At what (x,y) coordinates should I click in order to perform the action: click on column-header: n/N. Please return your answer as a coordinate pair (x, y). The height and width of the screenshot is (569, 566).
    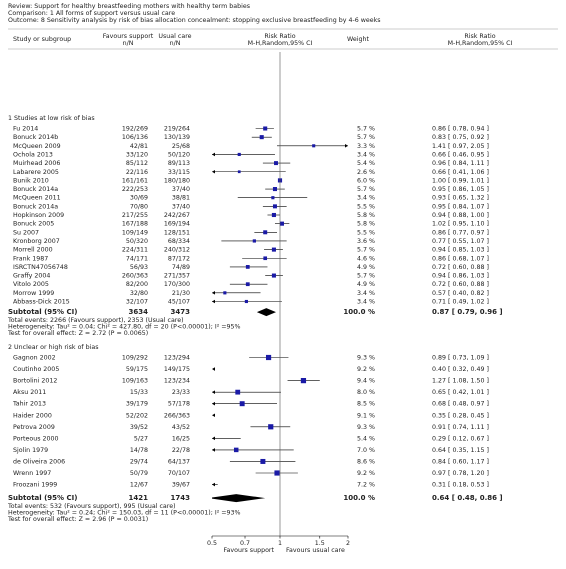
    Looking at the image, I should click on (128, 43).